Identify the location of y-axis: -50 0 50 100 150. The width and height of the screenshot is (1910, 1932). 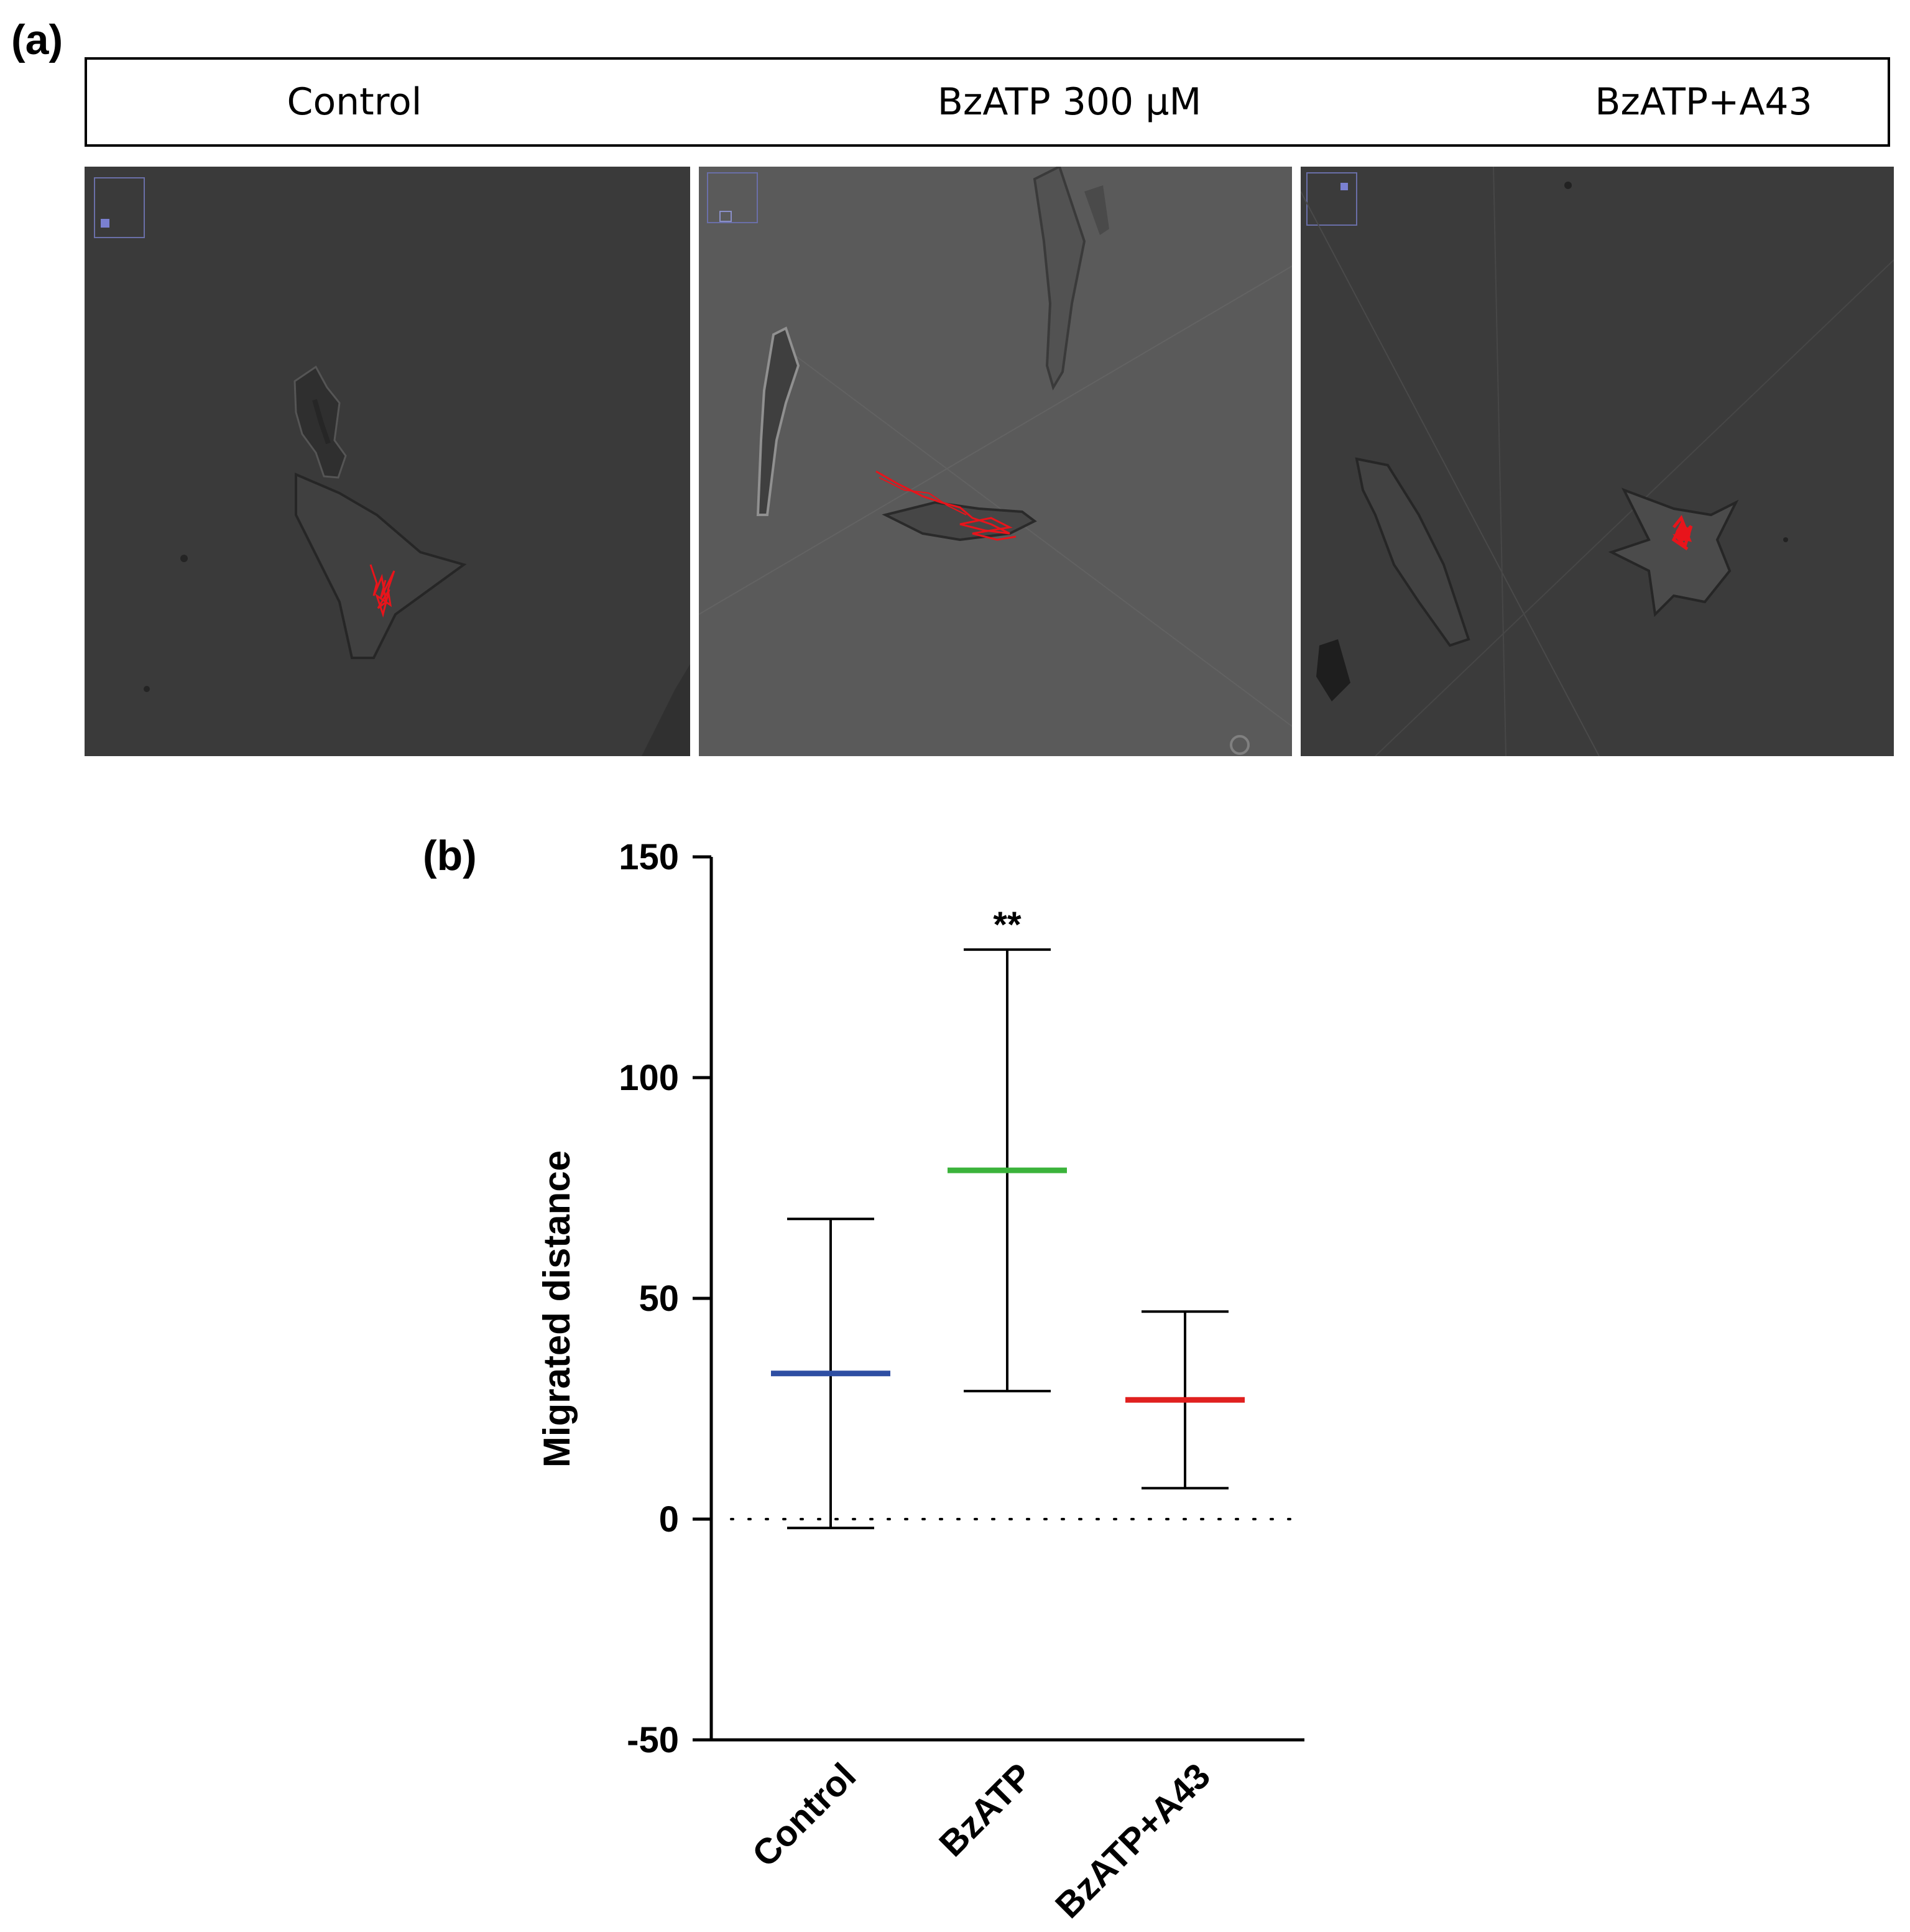
(666, 1298).